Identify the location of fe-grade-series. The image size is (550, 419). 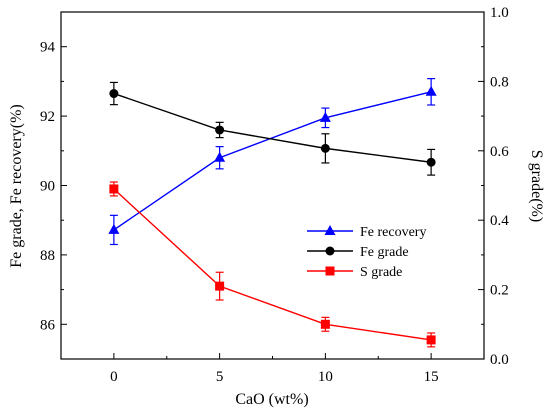
(272, 128).